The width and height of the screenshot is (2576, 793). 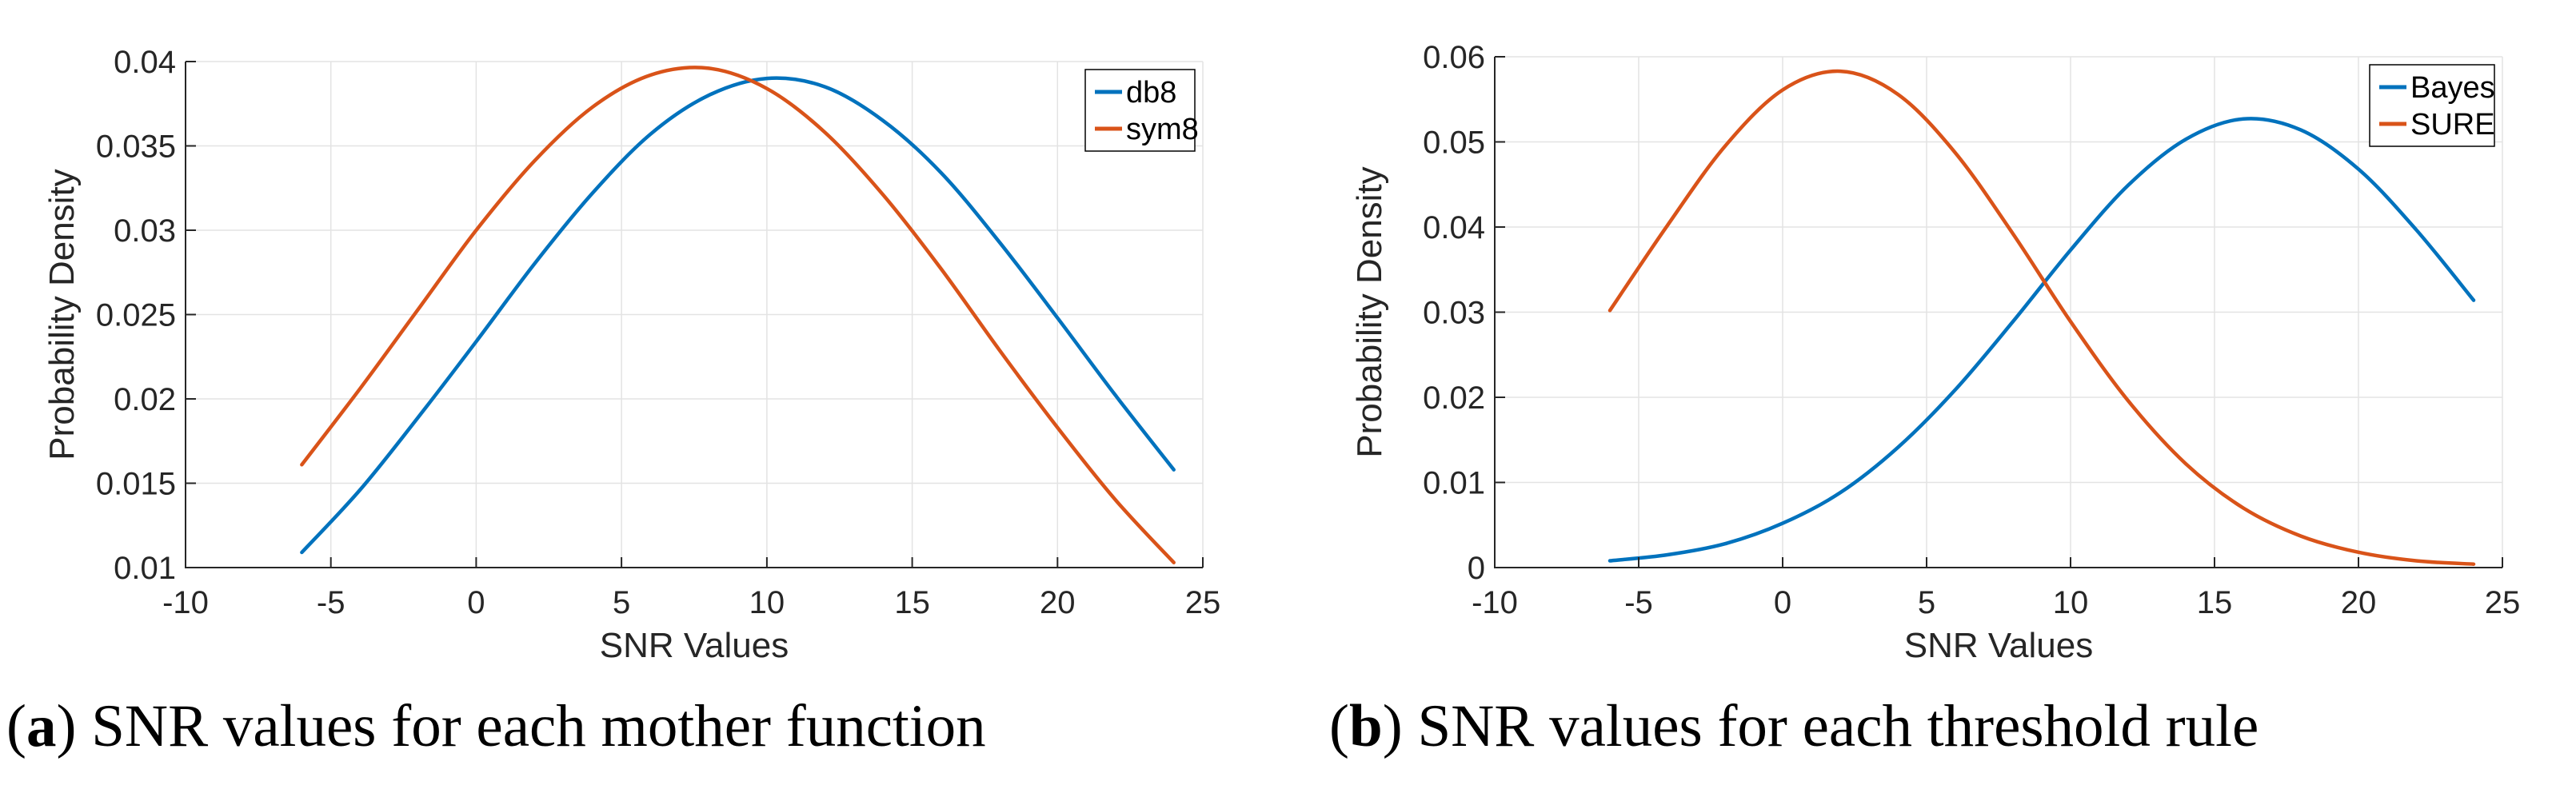 I want to click on caption-a-paren-close: ), so click(x=66, y=726).